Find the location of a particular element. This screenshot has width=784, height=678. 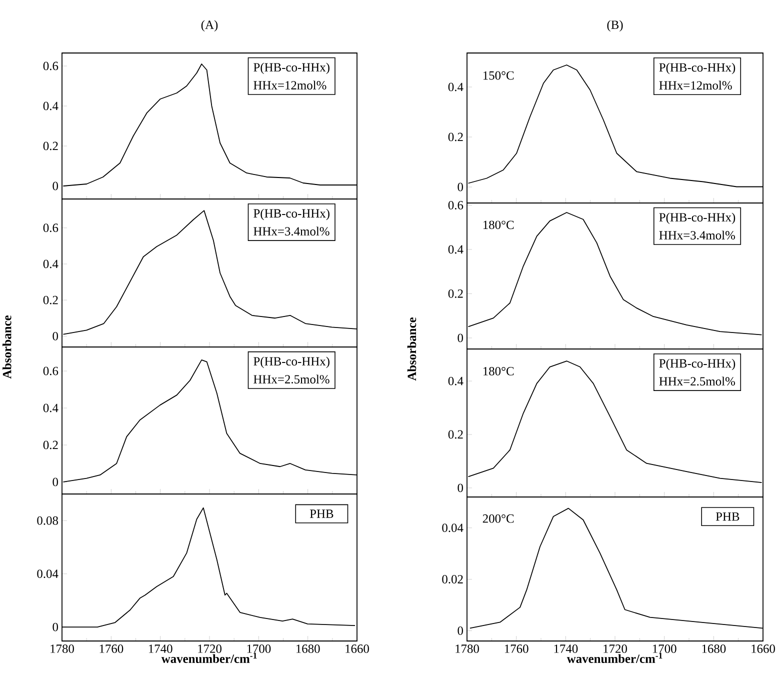

chart-title: (A) is located at coordinates (209, 26).